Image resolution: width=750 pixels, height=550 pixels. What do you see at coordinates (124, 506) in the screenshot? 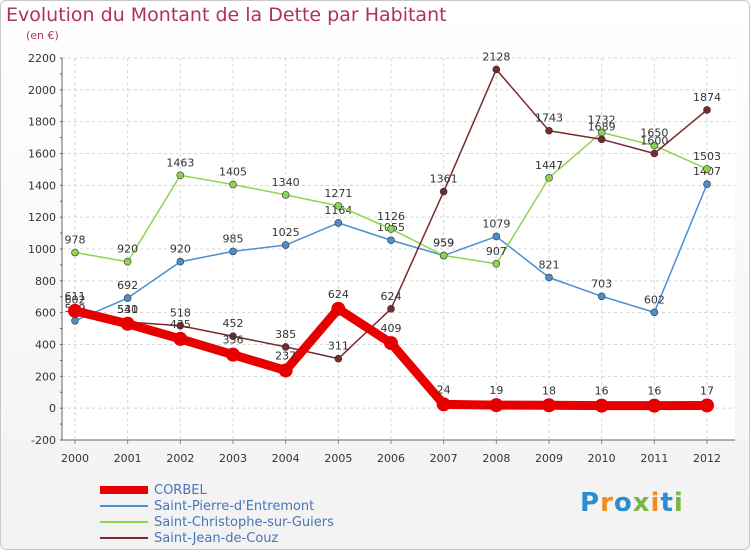
I see `legend-swatch` at bounding box center [124, 506].